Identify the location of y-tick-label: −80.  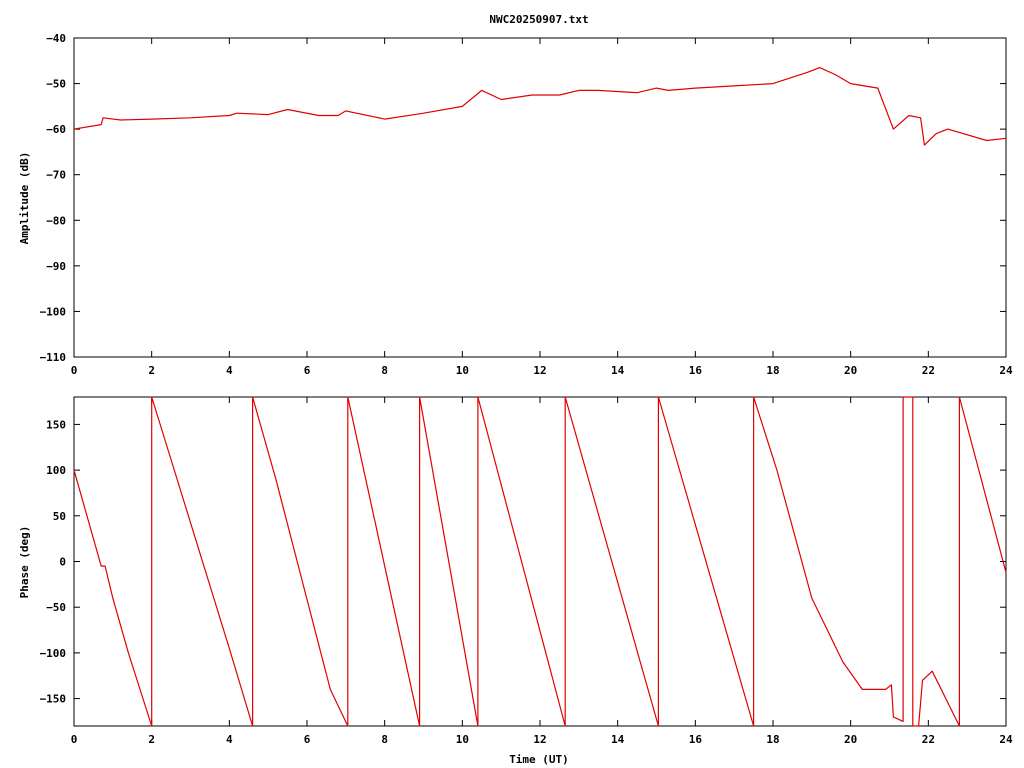
(56, 220).